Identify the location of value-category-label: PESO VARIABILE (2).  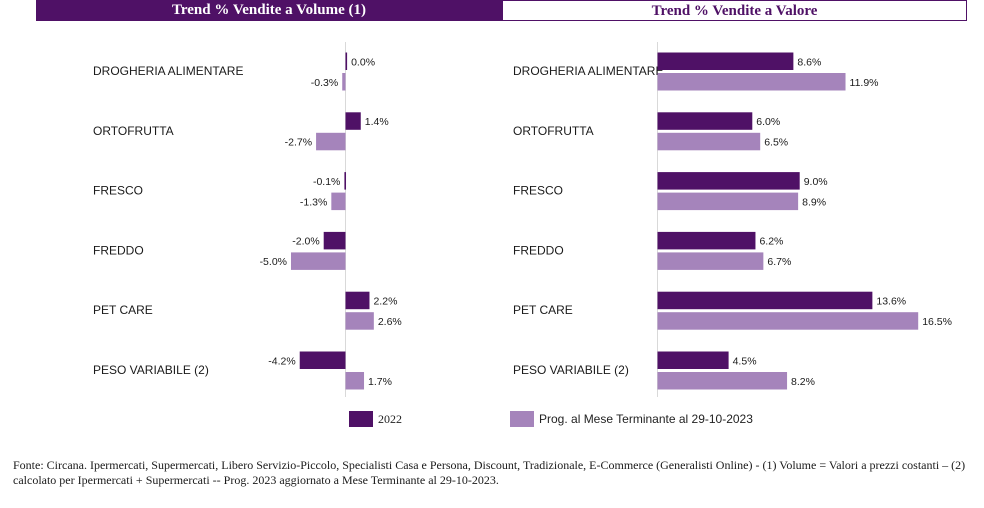
(571, 370).